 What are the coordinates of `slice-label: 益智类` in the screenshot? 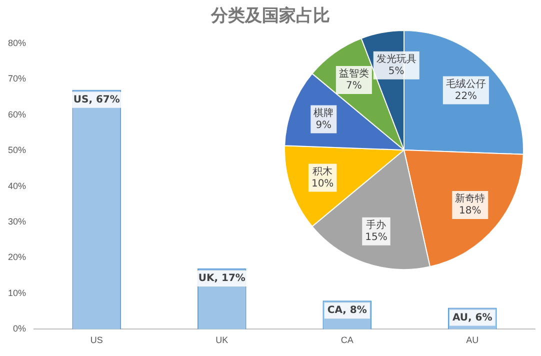 It's located at (353, 74).